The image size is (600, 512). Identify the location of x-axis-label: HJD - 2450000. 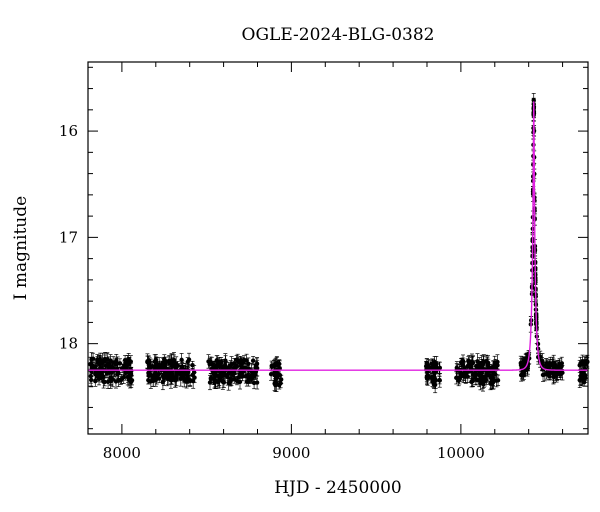
(338, 488).